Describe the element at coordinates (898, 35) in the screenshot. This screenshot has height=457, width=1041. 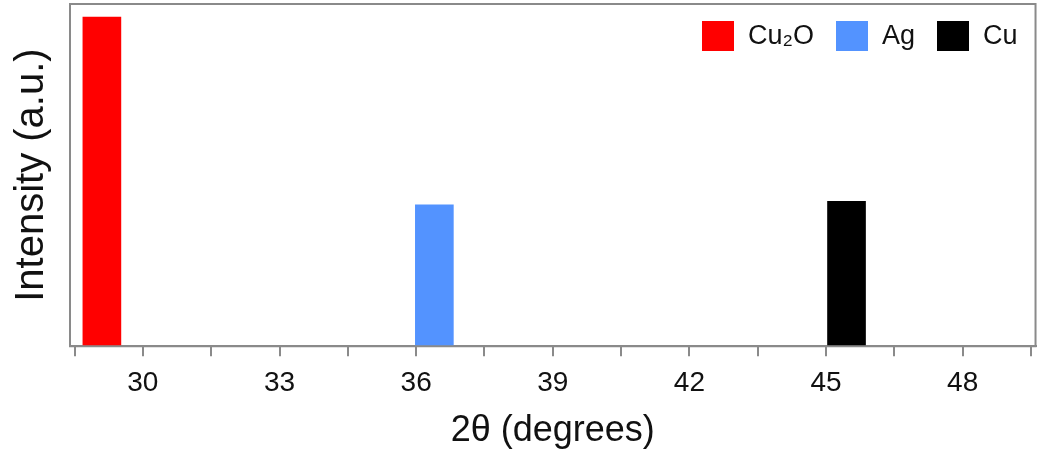
I see `legend-label: Ag` at that location.